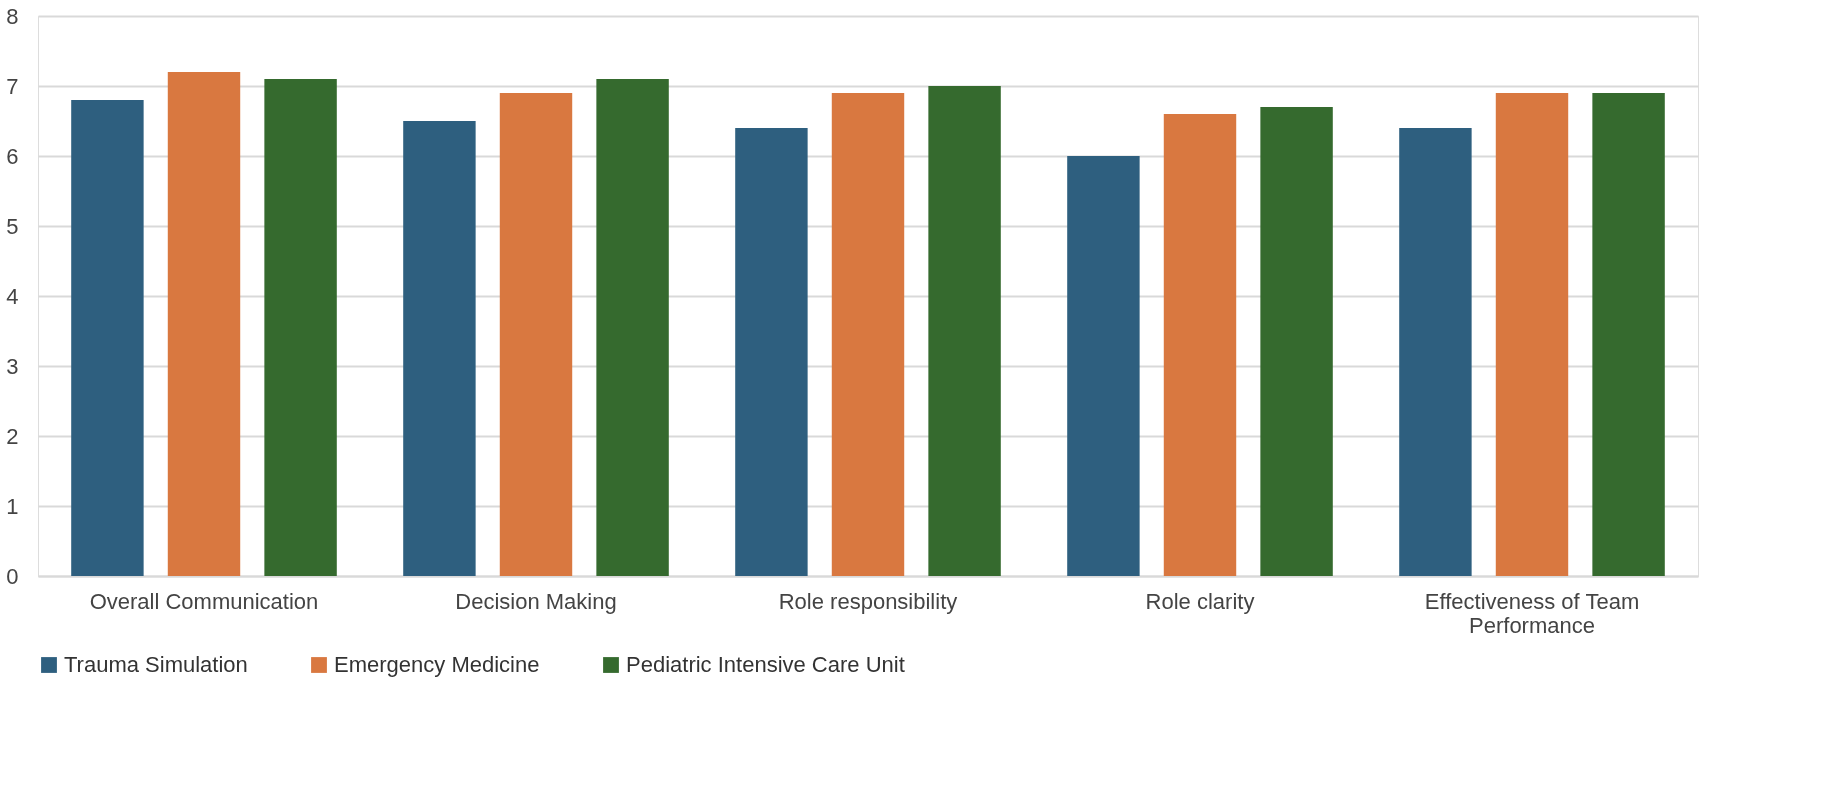  What do you see at coordinates (12, 156) in the screenshot?
I see `y-tick-label: 6` at bounding box center [12, 156].